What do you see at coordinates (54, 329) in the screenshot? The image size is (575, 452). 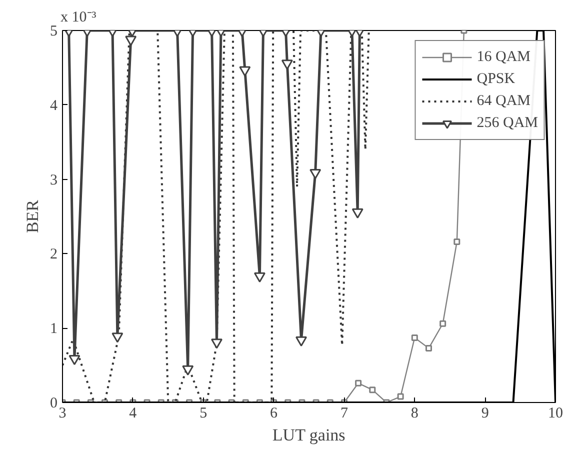 I see `y-tick-label: 1` at bounding box center [54, 329].